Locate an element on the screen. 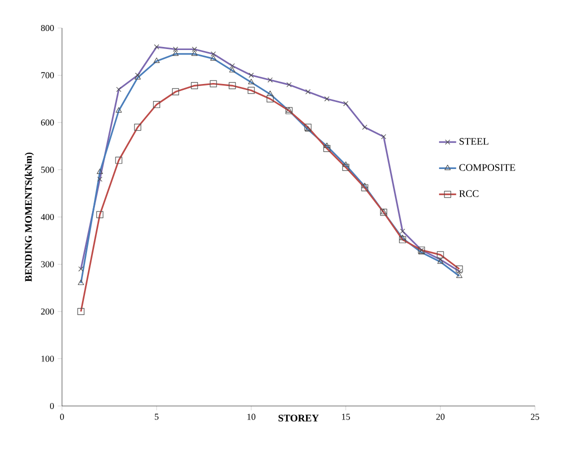  legend-label: COMPOSITE is located at coordinates (487, 167).